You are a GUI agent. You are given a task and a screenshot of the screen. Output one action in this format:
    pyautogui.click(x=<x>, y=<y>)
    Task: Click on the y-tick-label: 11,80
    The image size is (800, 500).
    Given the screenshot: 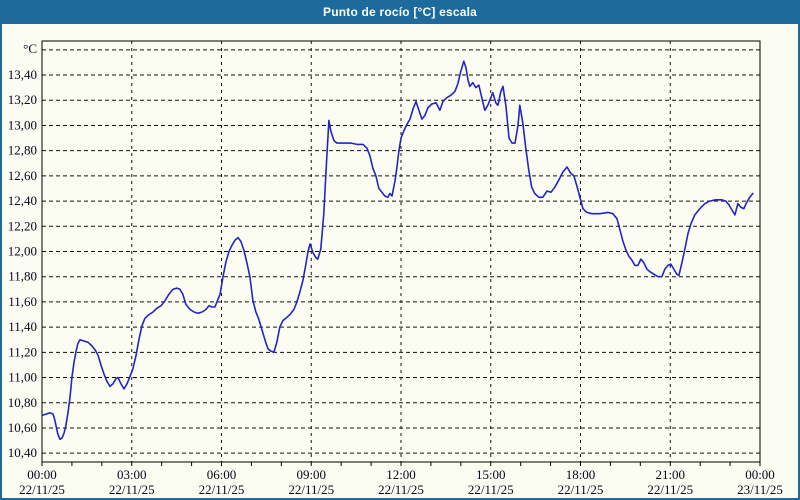 What is the action you would take?
    pyautogui.click(x=22, y=276)
    